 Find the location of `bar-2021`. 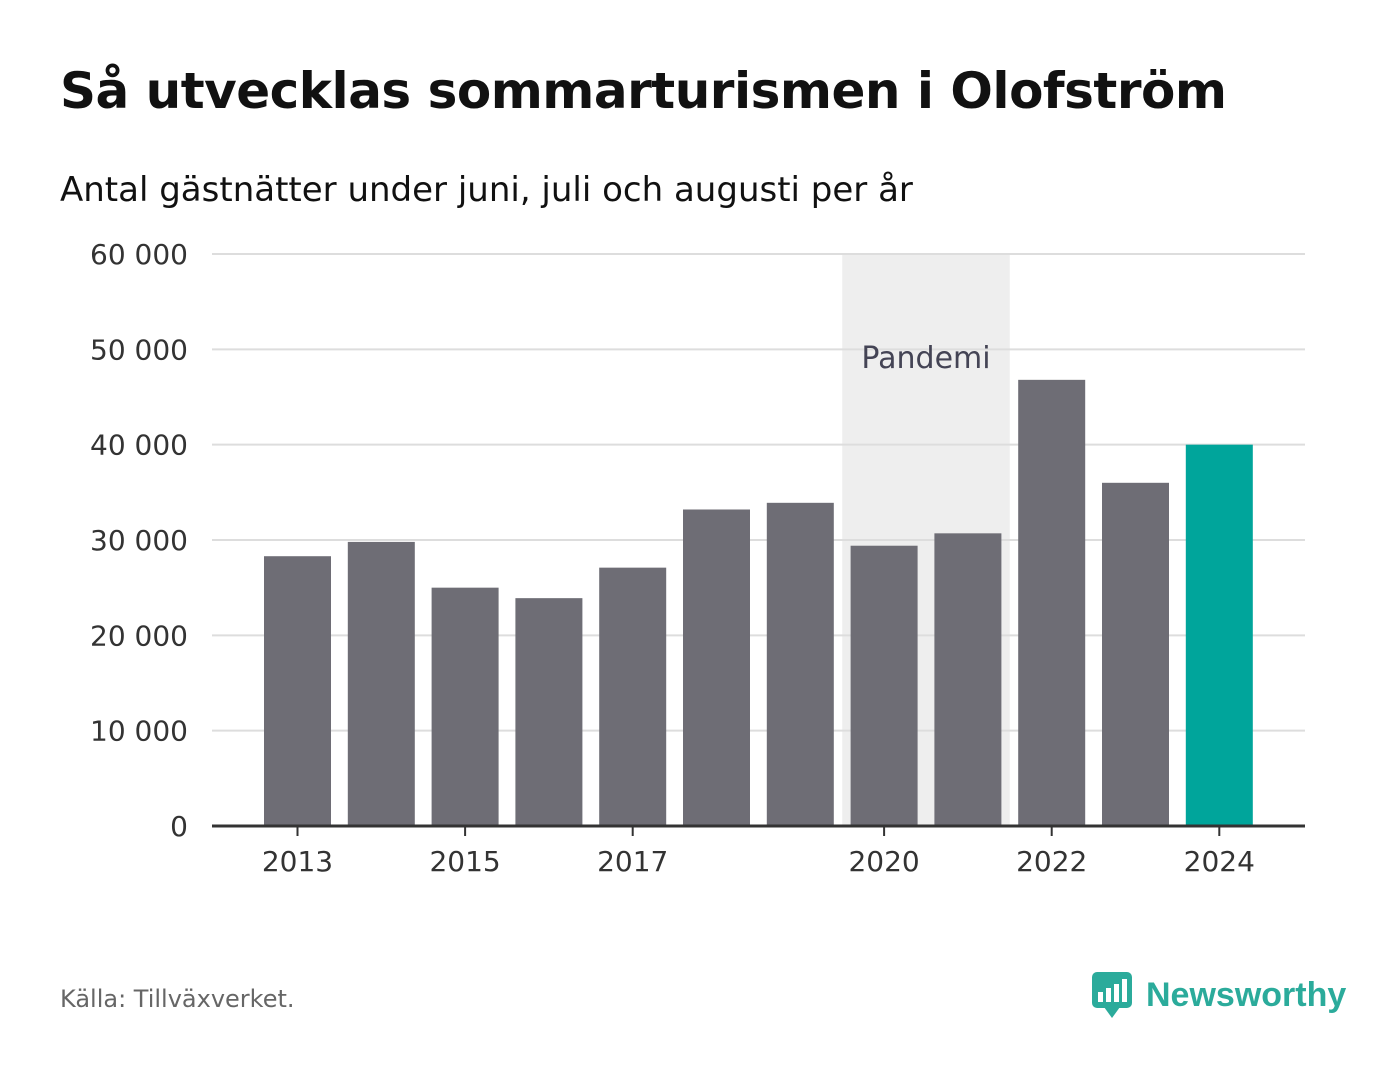

bar-2021 is located at coordinates (968, 679).